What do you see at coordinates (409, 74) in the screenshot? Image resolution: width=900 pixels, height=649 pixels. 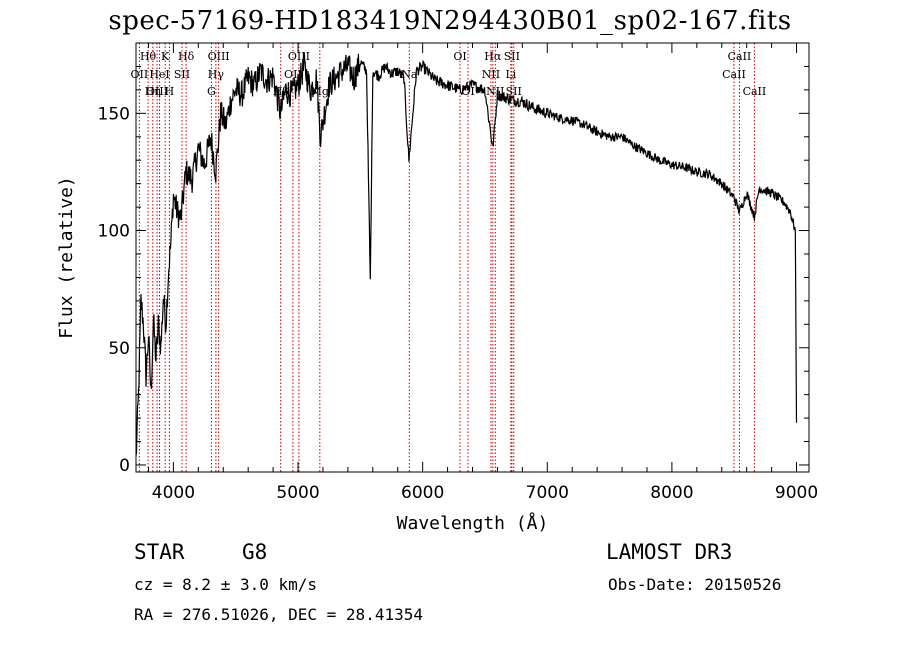 I see `line-mark-label: Na` at bounding box center [409, 74].